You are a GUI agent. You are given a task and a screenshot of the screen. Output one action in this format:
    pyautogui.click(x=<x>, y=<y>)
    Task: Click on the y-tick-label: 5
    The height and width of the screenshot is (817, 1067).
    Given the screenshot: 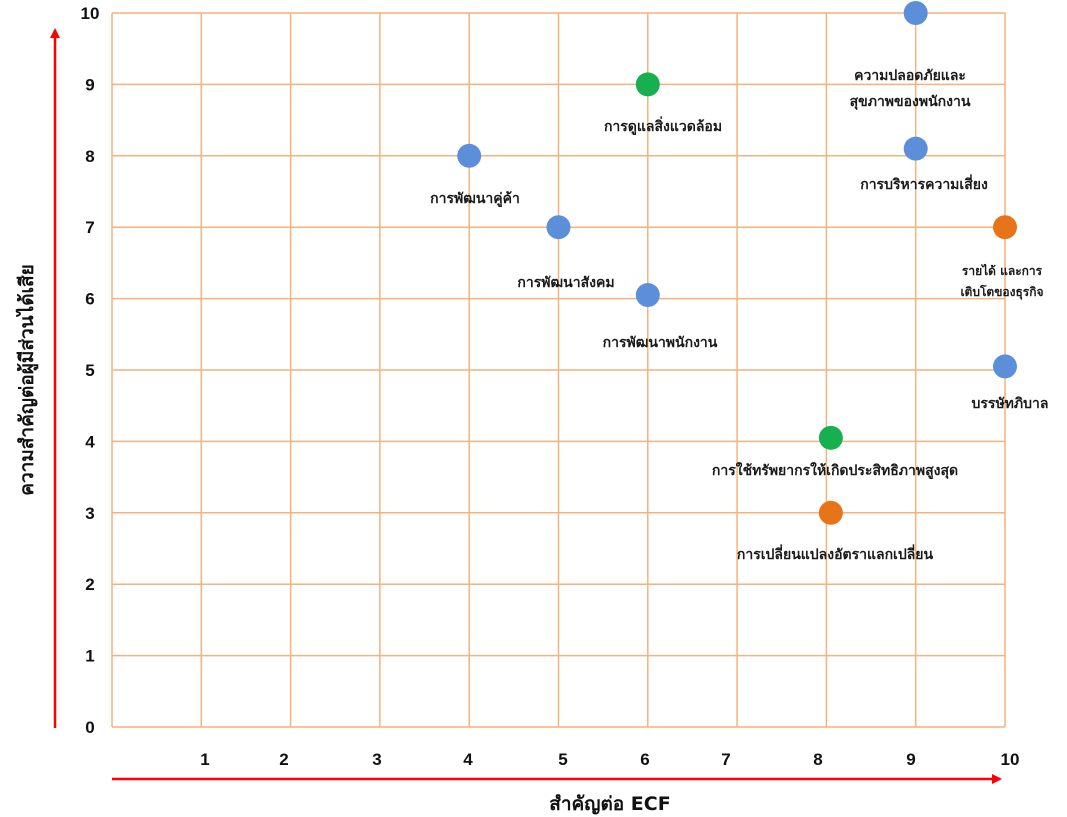 What is the action you would take?
    pyautogui.click(x=89, y=370)
    